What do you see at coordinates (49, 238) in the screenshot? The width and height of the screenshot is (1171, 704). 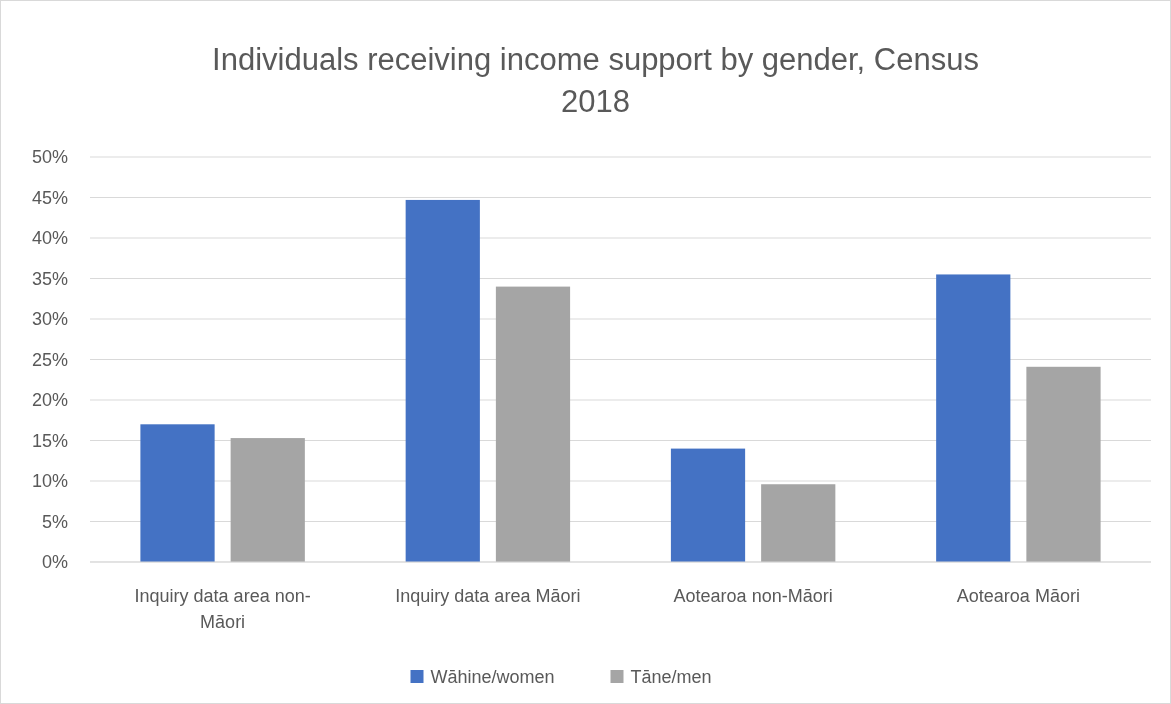 I see `y-tick-label: 40%` at bounding box center [49, 238].